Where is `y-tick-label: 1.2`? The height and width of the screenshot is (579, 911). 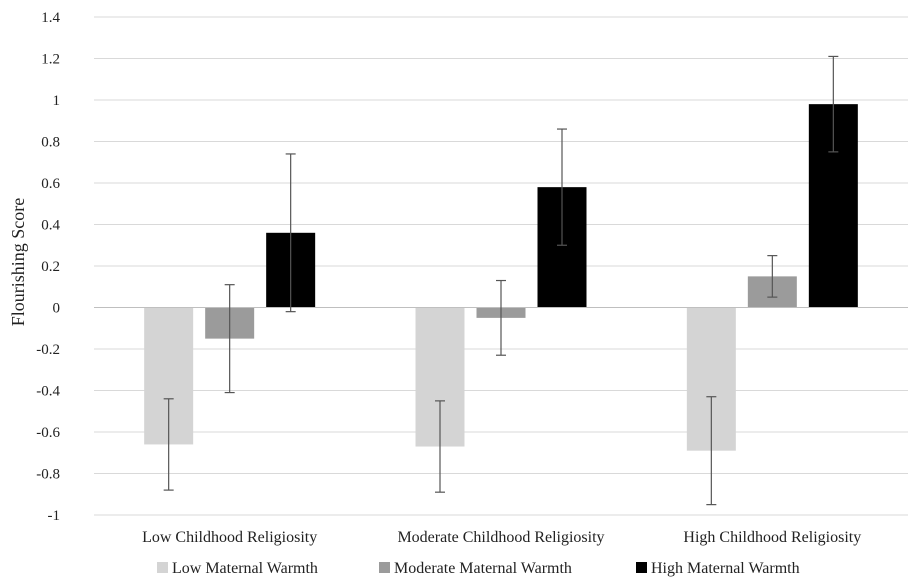 y-tick-label: 1.2 is located at coordinates (50, 60).